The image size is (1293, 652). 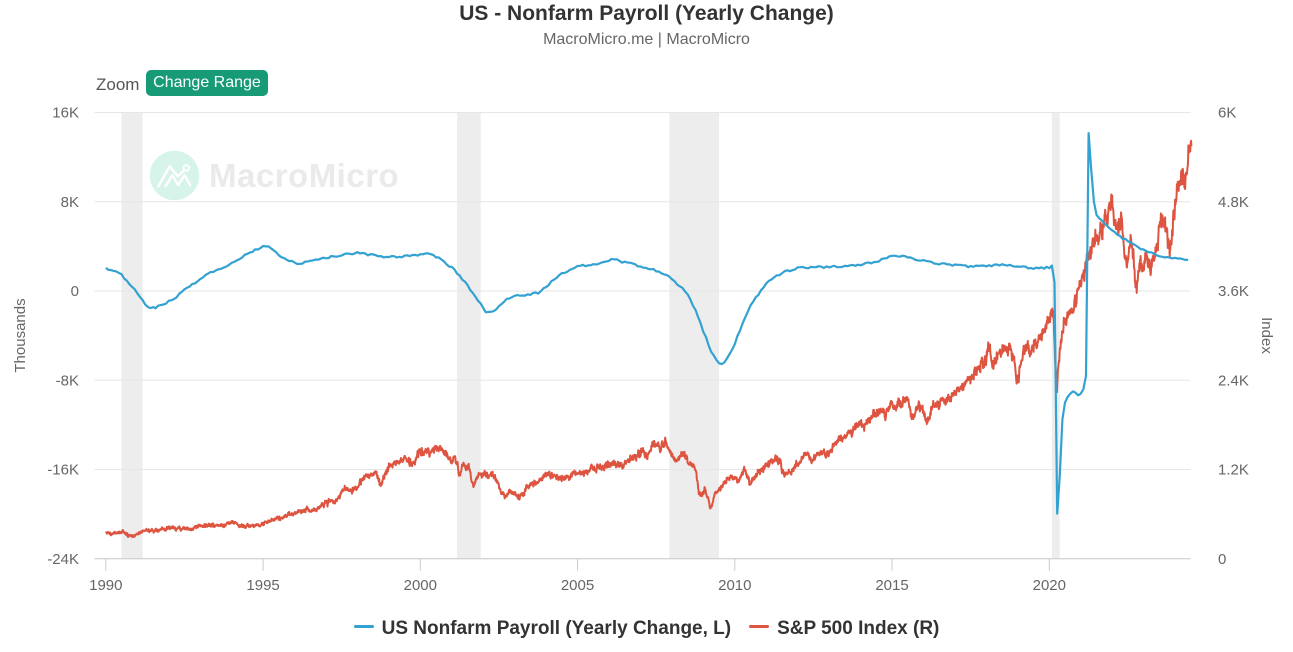 I want to click on svg-text: 2015, so click(x=891, y=585).